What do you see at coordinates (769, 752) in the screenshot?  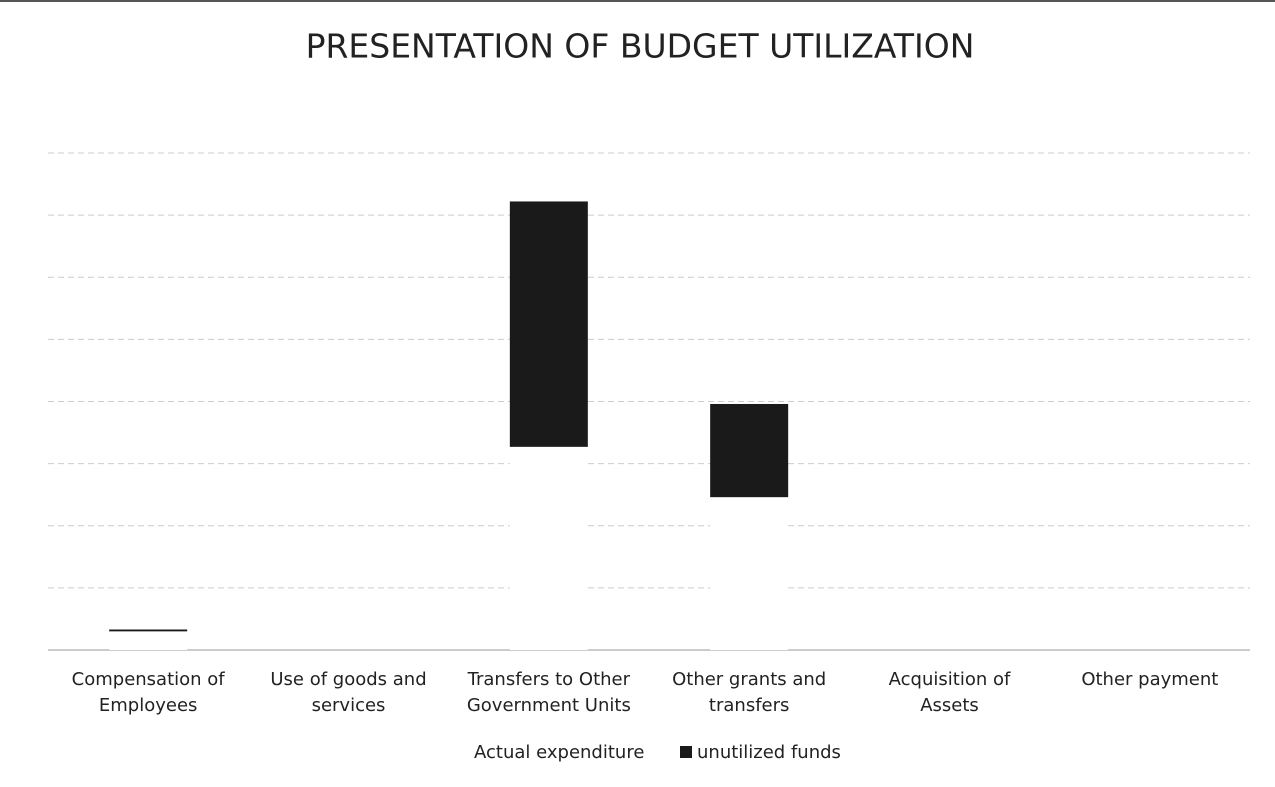 I see `legend-label: unutilized funds` at bounding box center [769, 752].